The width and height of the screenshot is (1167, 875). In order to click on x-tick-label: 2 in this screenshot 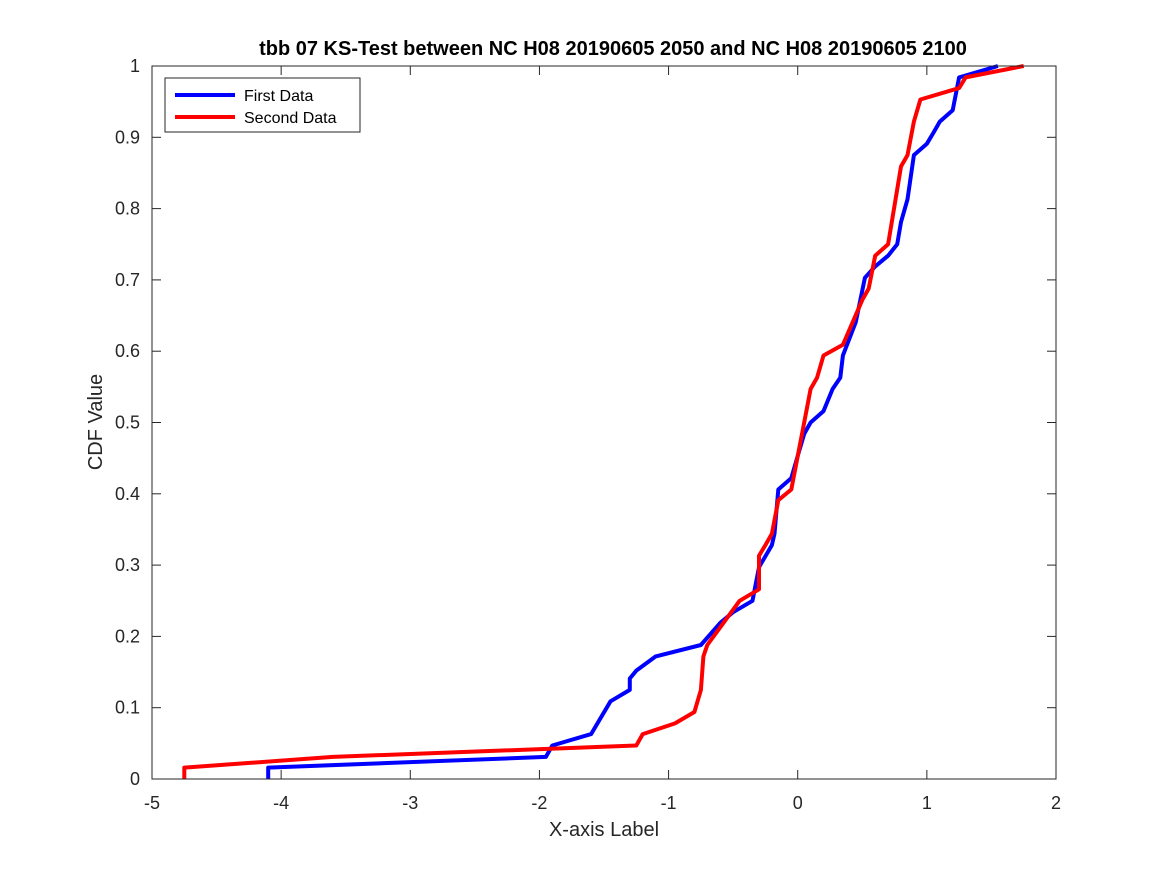, I will do `click(1056, 803)`.